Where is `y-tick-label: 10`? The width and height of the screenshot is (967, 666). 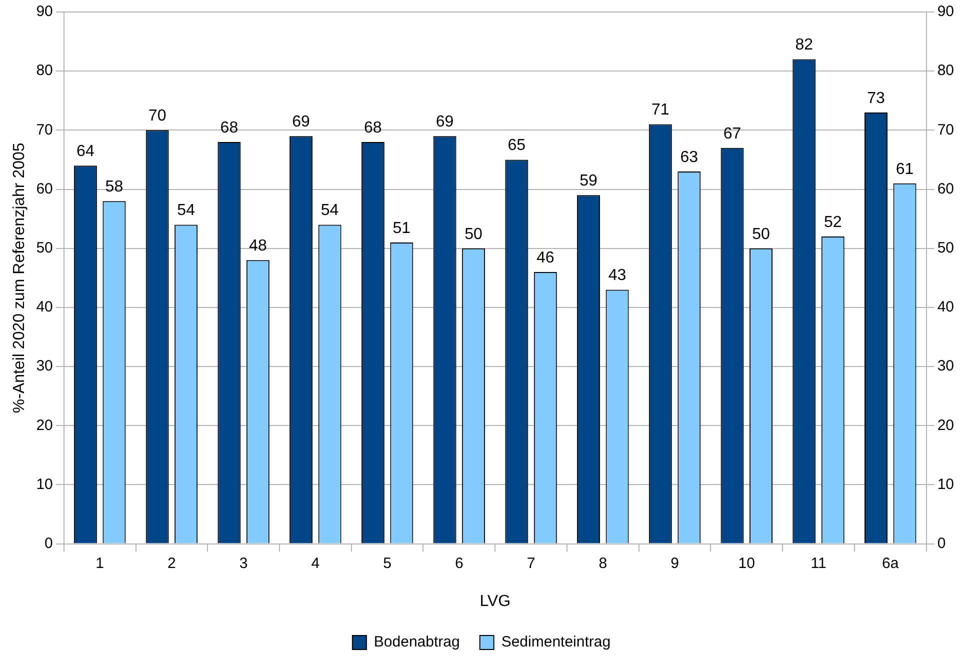
y-tick-label: 10 is located at coordinates (44, 484).